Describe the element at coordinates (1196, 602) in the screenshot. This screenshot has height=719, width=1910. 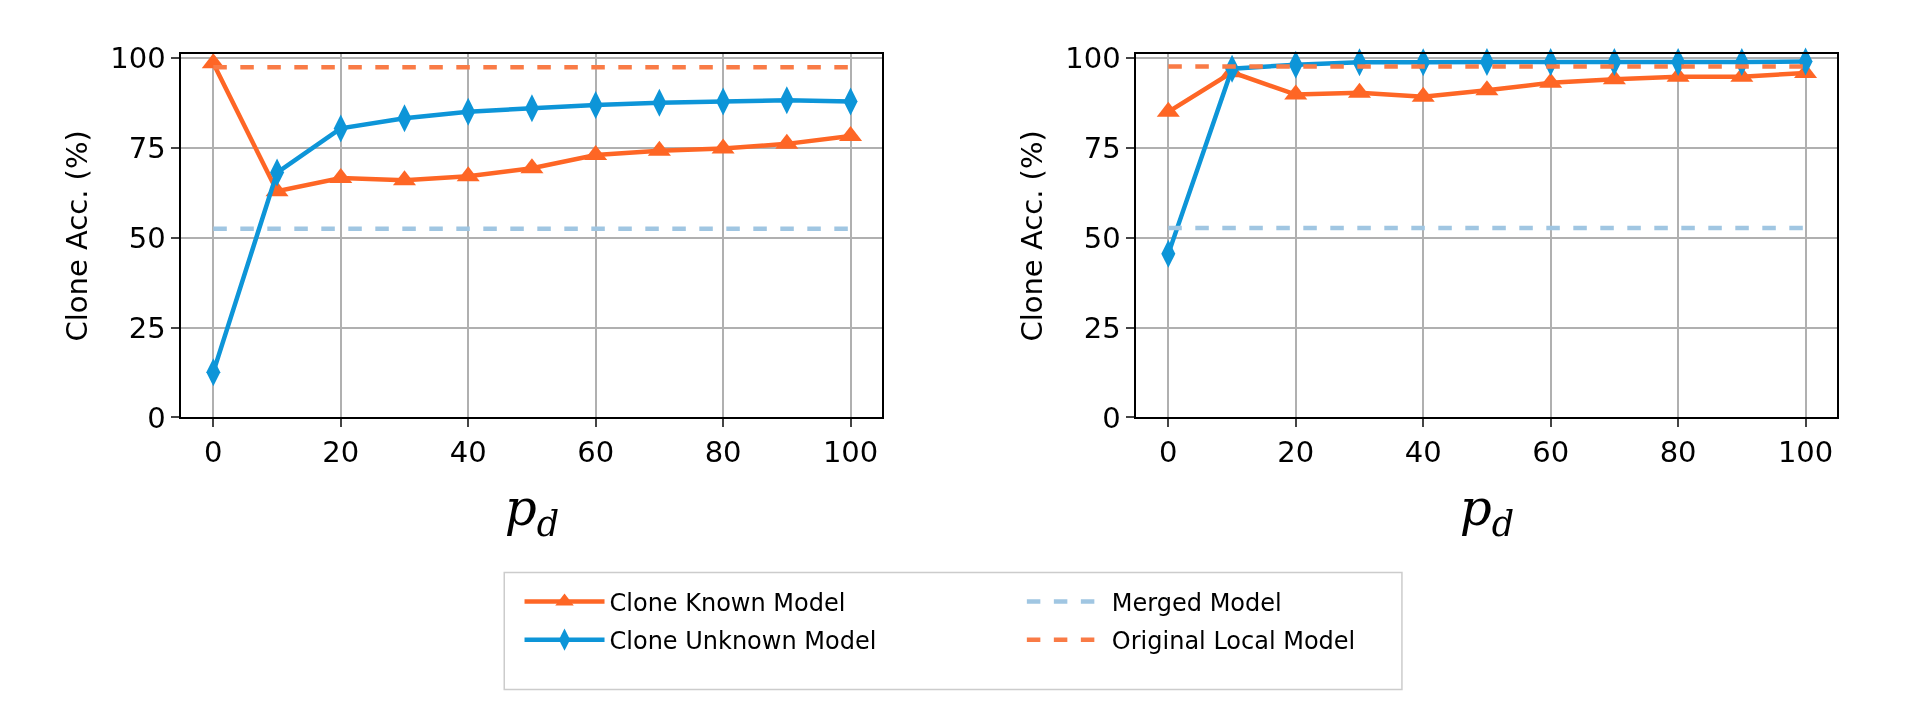
I see `legend-label: Merged Model` at that location.